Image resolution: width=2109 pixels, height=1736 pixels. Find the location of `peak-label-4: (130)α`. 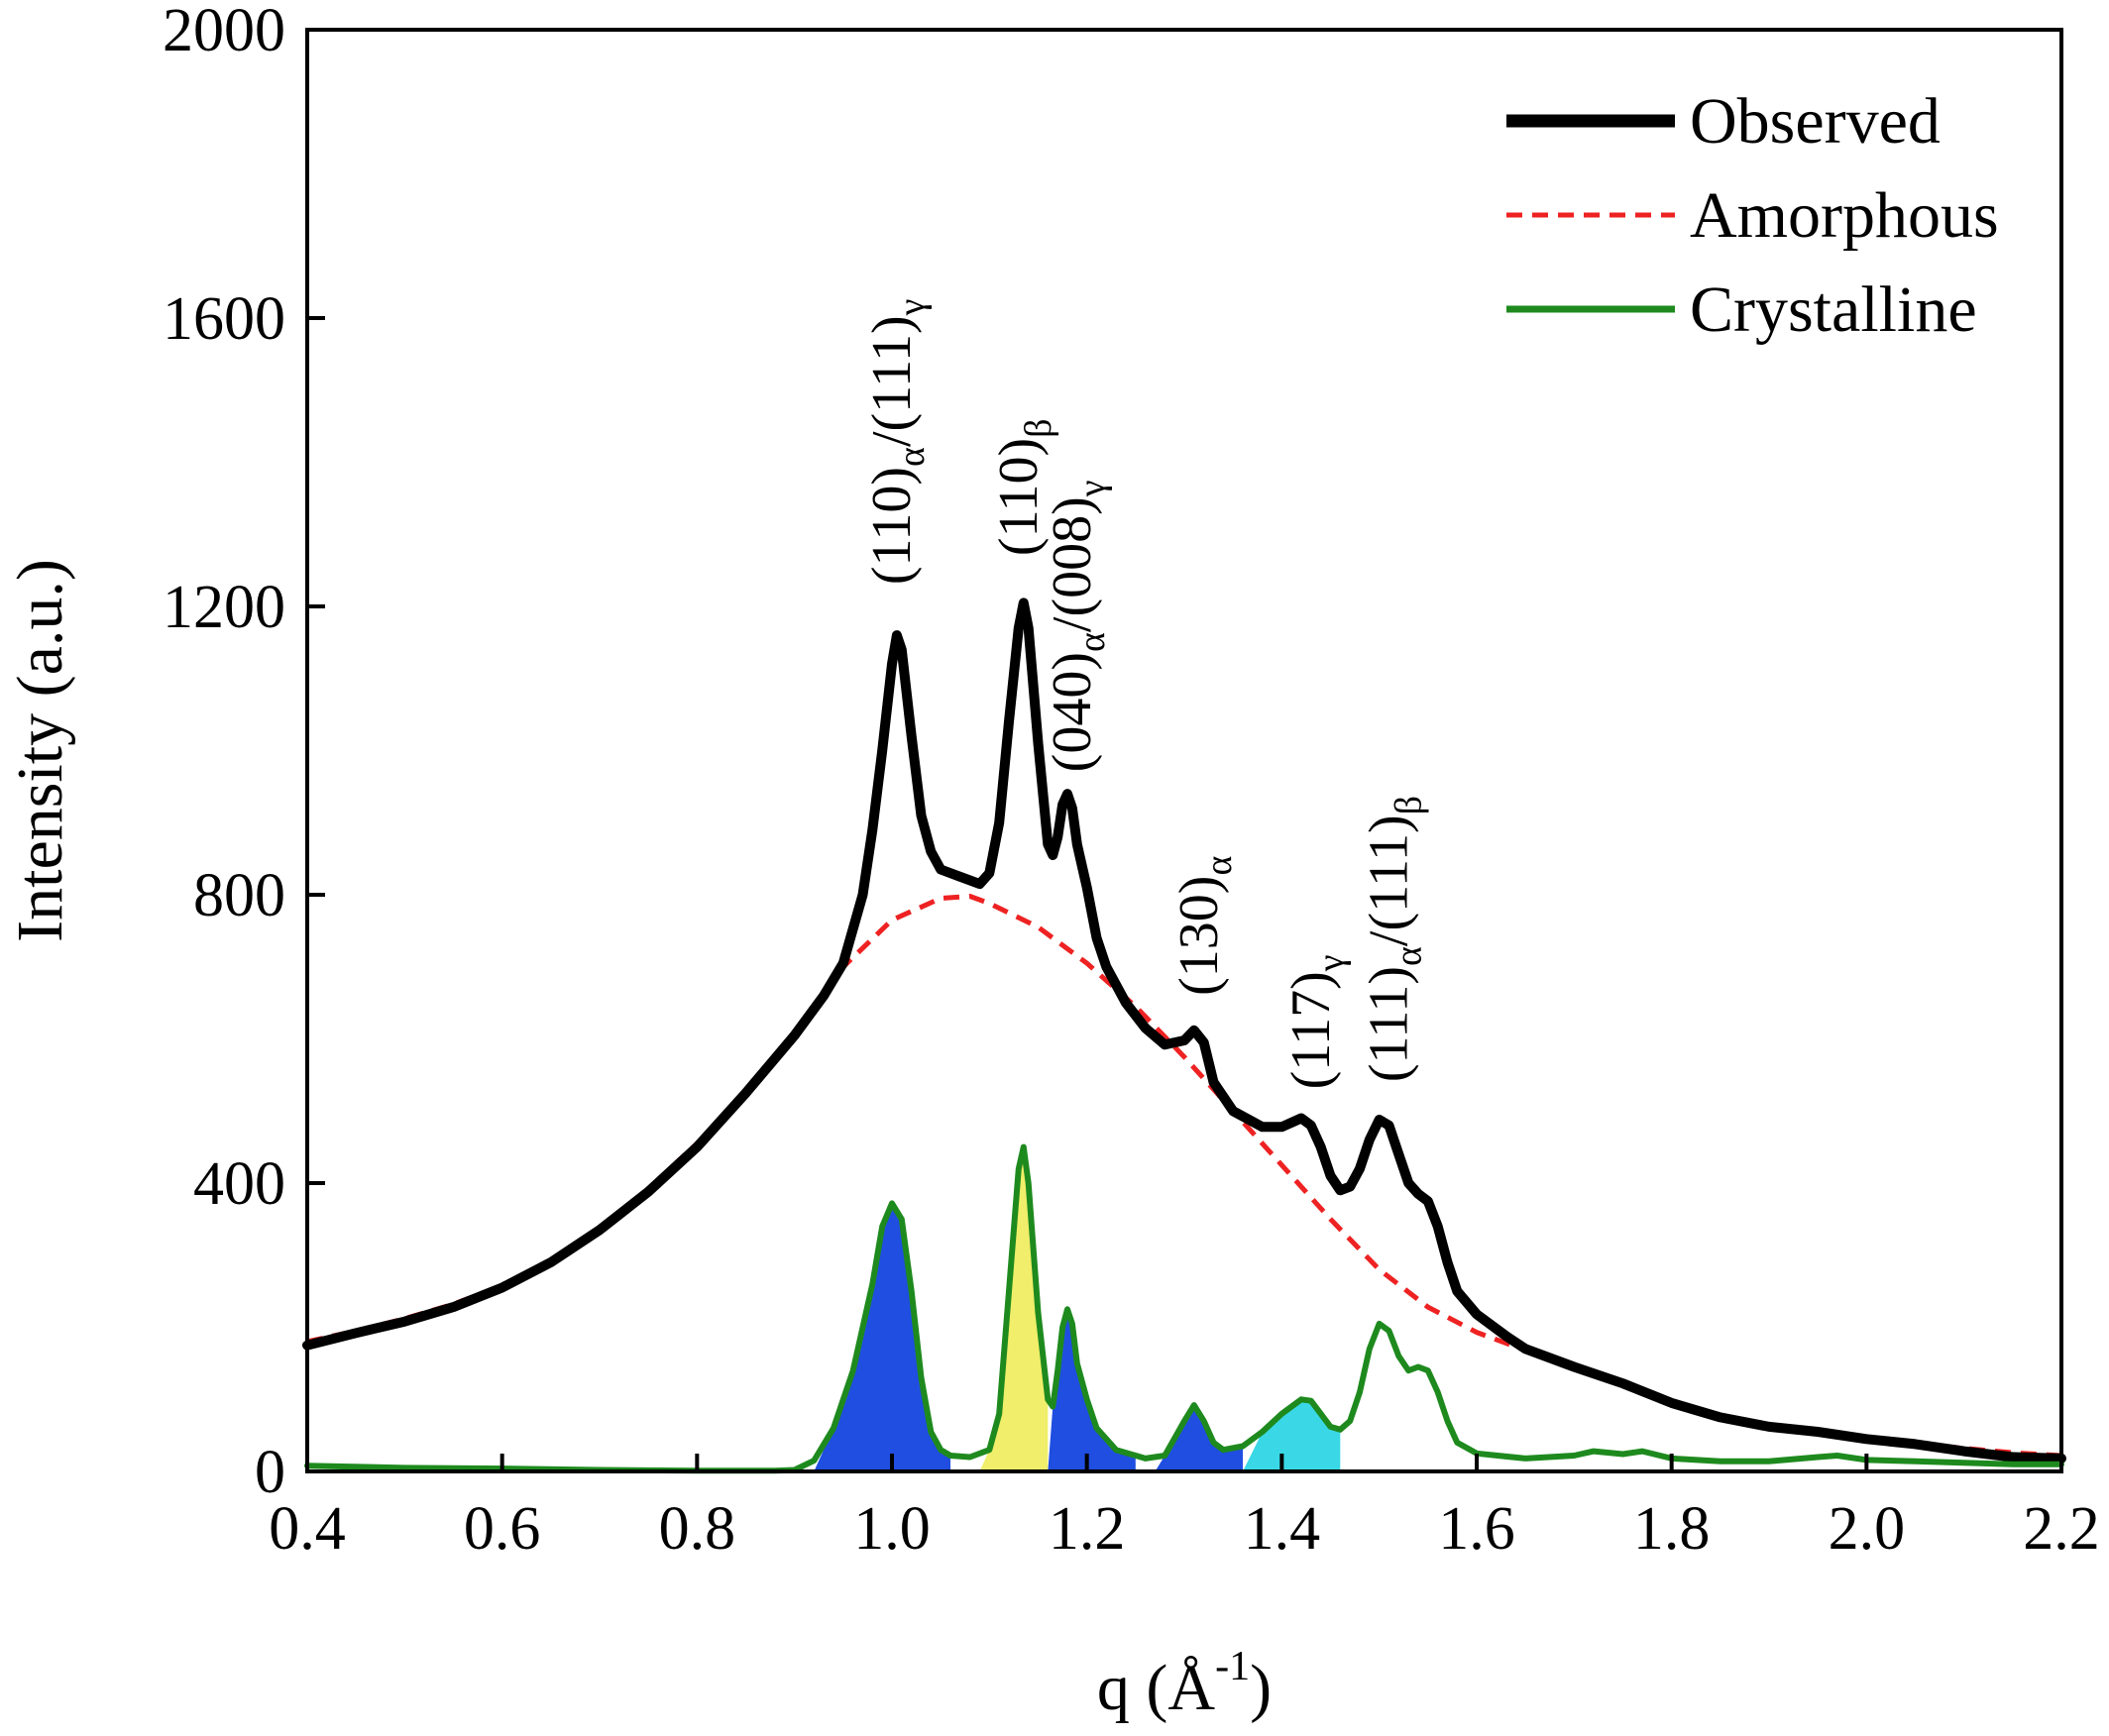

peak-label-4: (130)α is located at coordinates (1204, 926).